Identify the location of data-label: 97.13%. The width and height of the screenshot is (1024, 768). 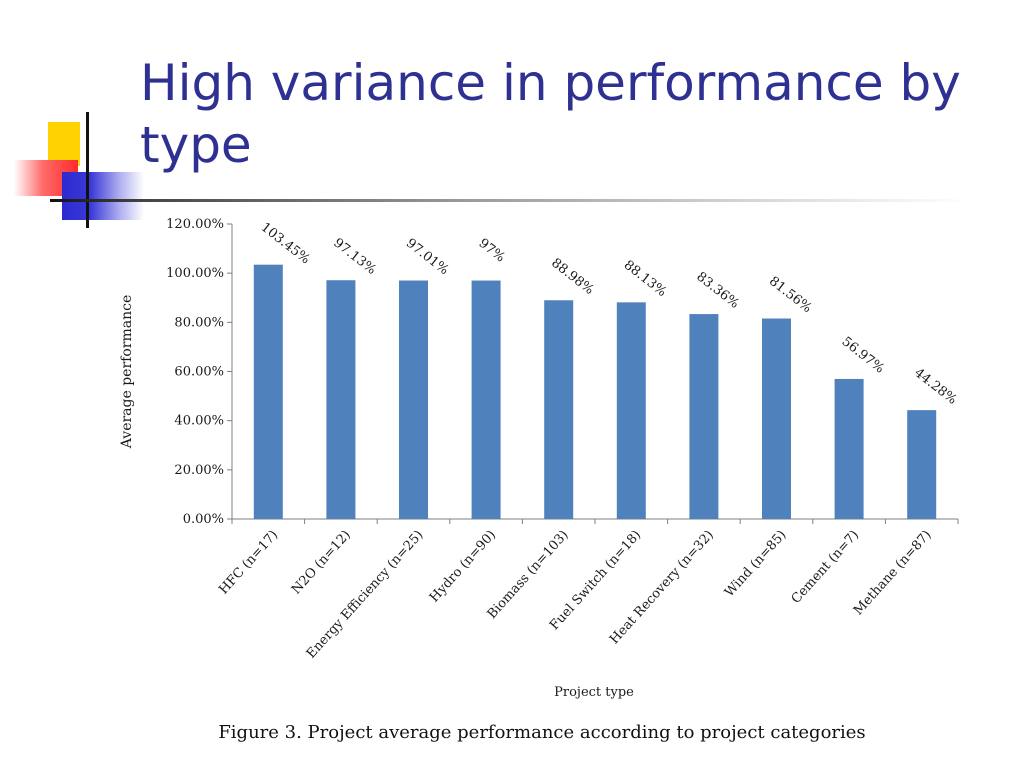
(354, 257).